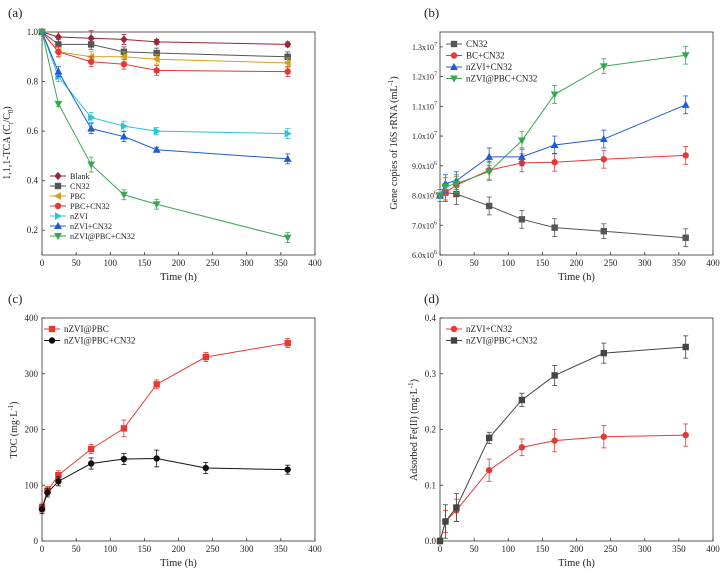  Describe the element at coordinates (89, 335) in the screenshot. I see `legend: nZVI@PBC nZVI@PBC+CN32` at that location.